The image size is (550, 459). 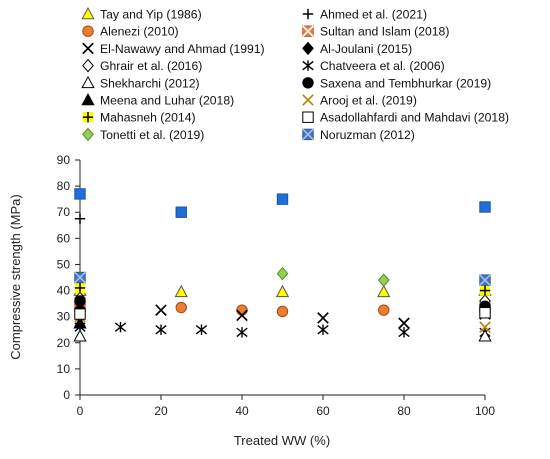 What do you see at coordinates (368, 101) in the screenshot?
I see `legend-label: Arooj et al. (2019)` at bounding box center [368, 101].